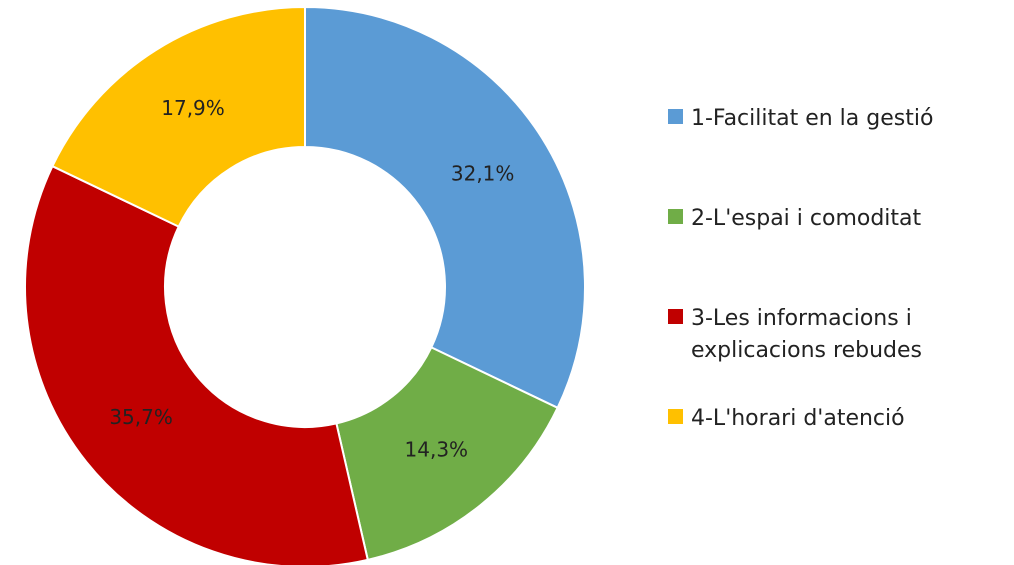 Image resolution: width=1014 pixels, height=565 pixels. What do you see at coordinates (483, 174) in the screenshot?
I see `data-label: 32,1%` at bounding box center [483, 174].